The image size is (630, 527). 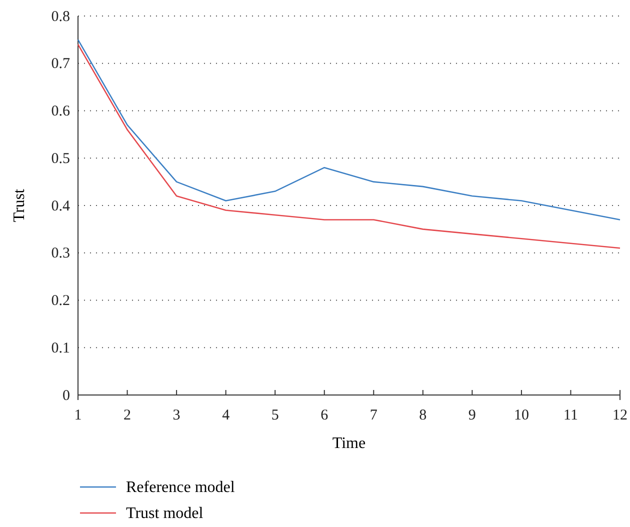 I want to click on y-tick-label: 0.1, so click(x=60, y=348).